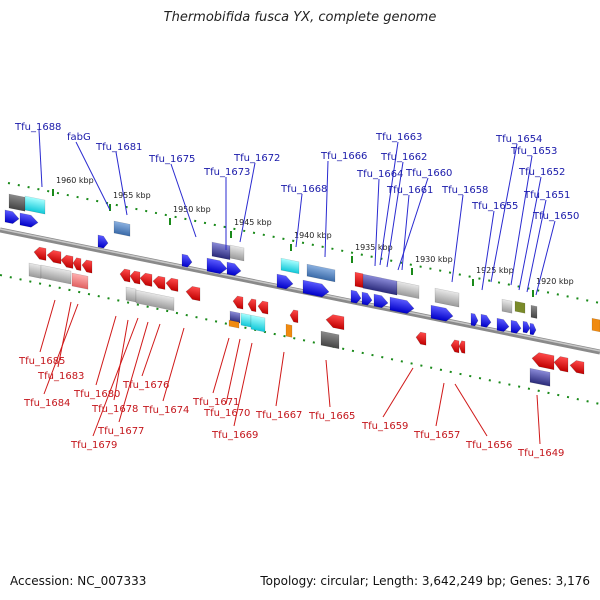  What do you see at coordinates (132, 195) in the screenshot?
I see `kbp-tick-label: 1955 kbp` at bounding box center [132, 195].